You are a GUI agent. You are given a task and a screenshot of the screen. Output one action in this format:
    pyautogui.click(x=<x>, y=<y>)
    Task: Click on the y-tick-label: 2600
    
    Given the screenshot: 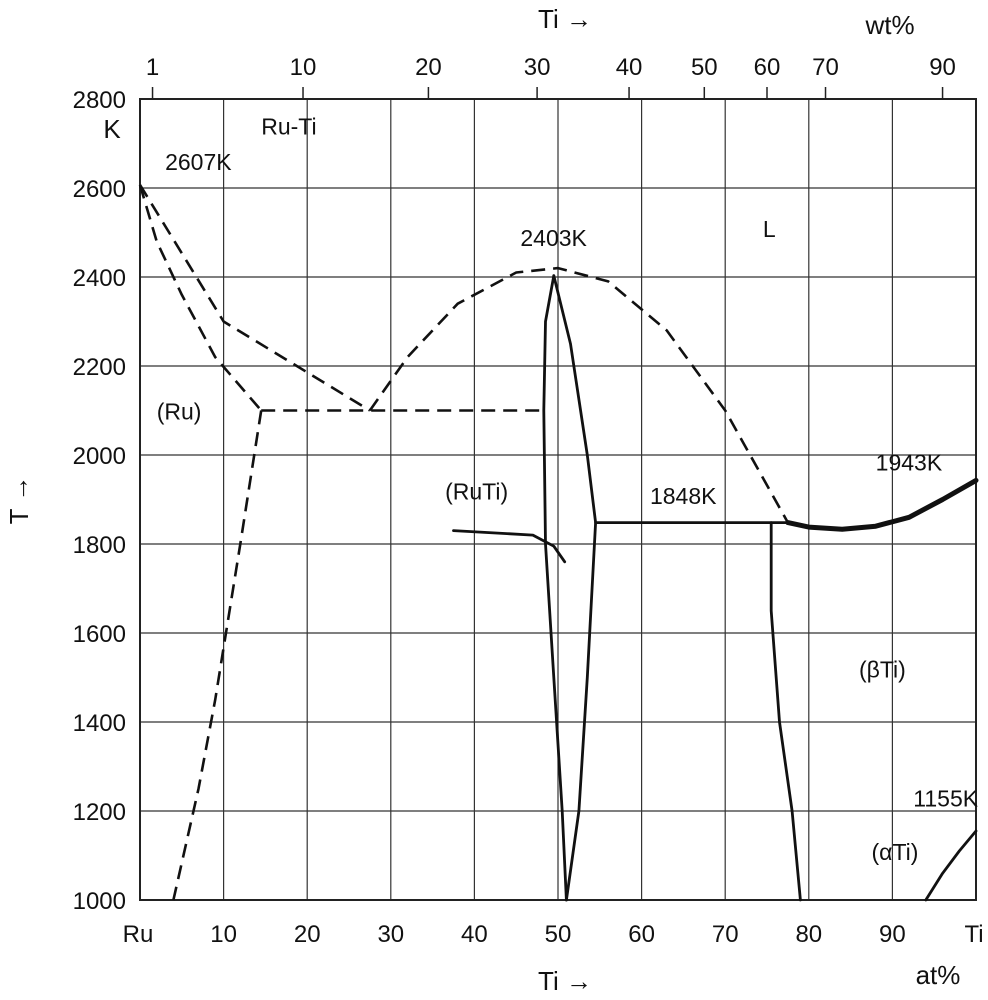 What is the action you would take?
    pyautogui.click(x=99, y=189)
    